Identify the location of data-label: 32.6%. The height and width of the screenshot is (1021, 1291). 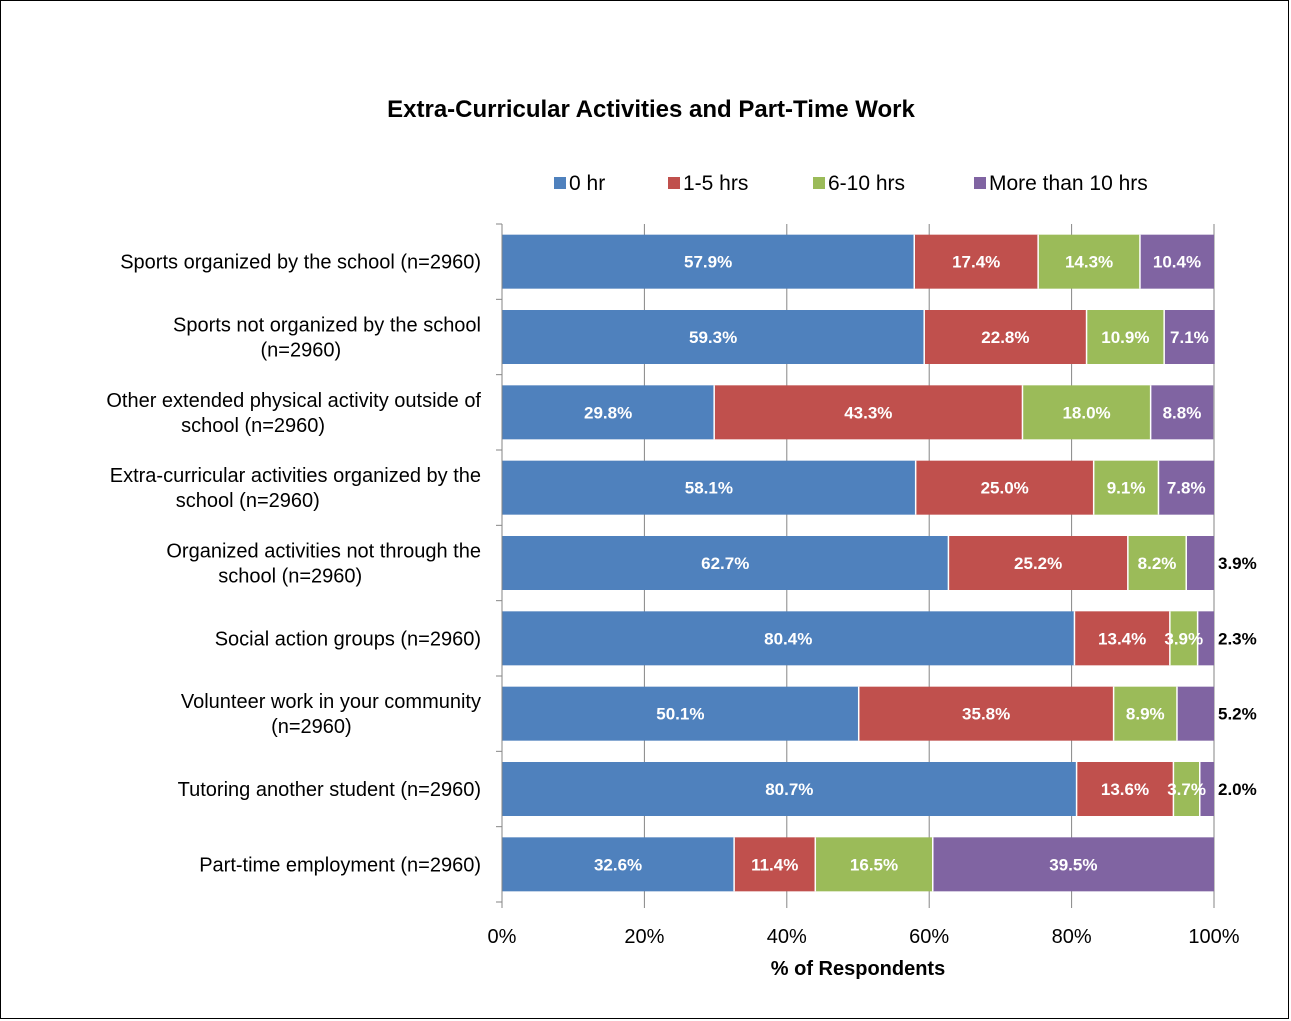
(618, 864).